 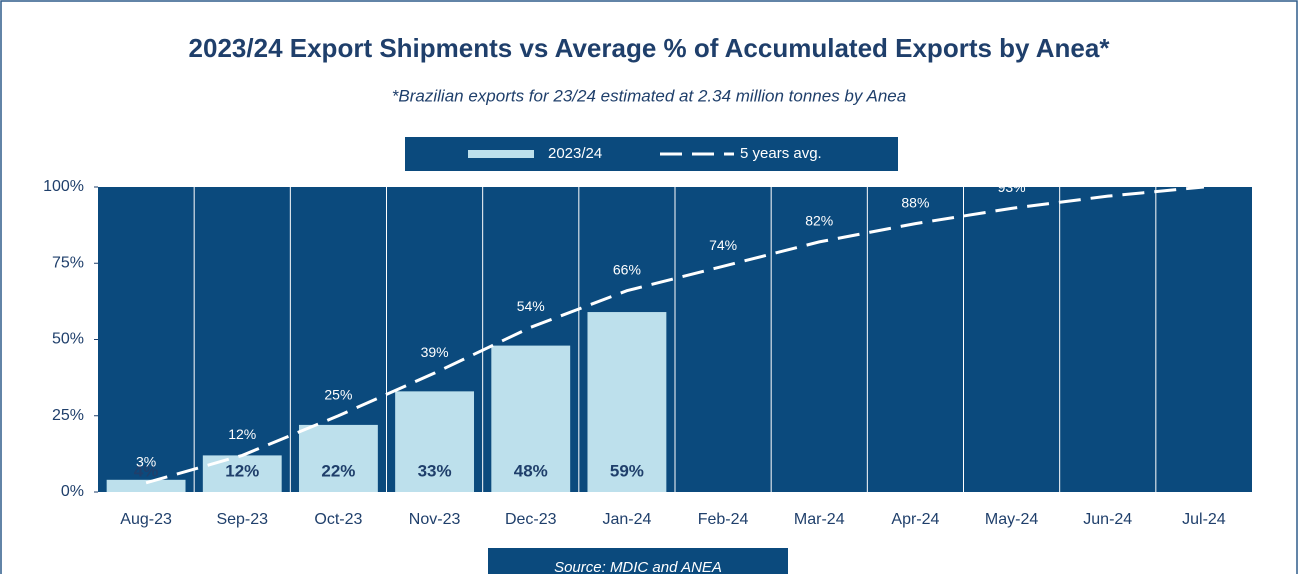 I want to click on legend-swatch, so click(x=501, y=154).